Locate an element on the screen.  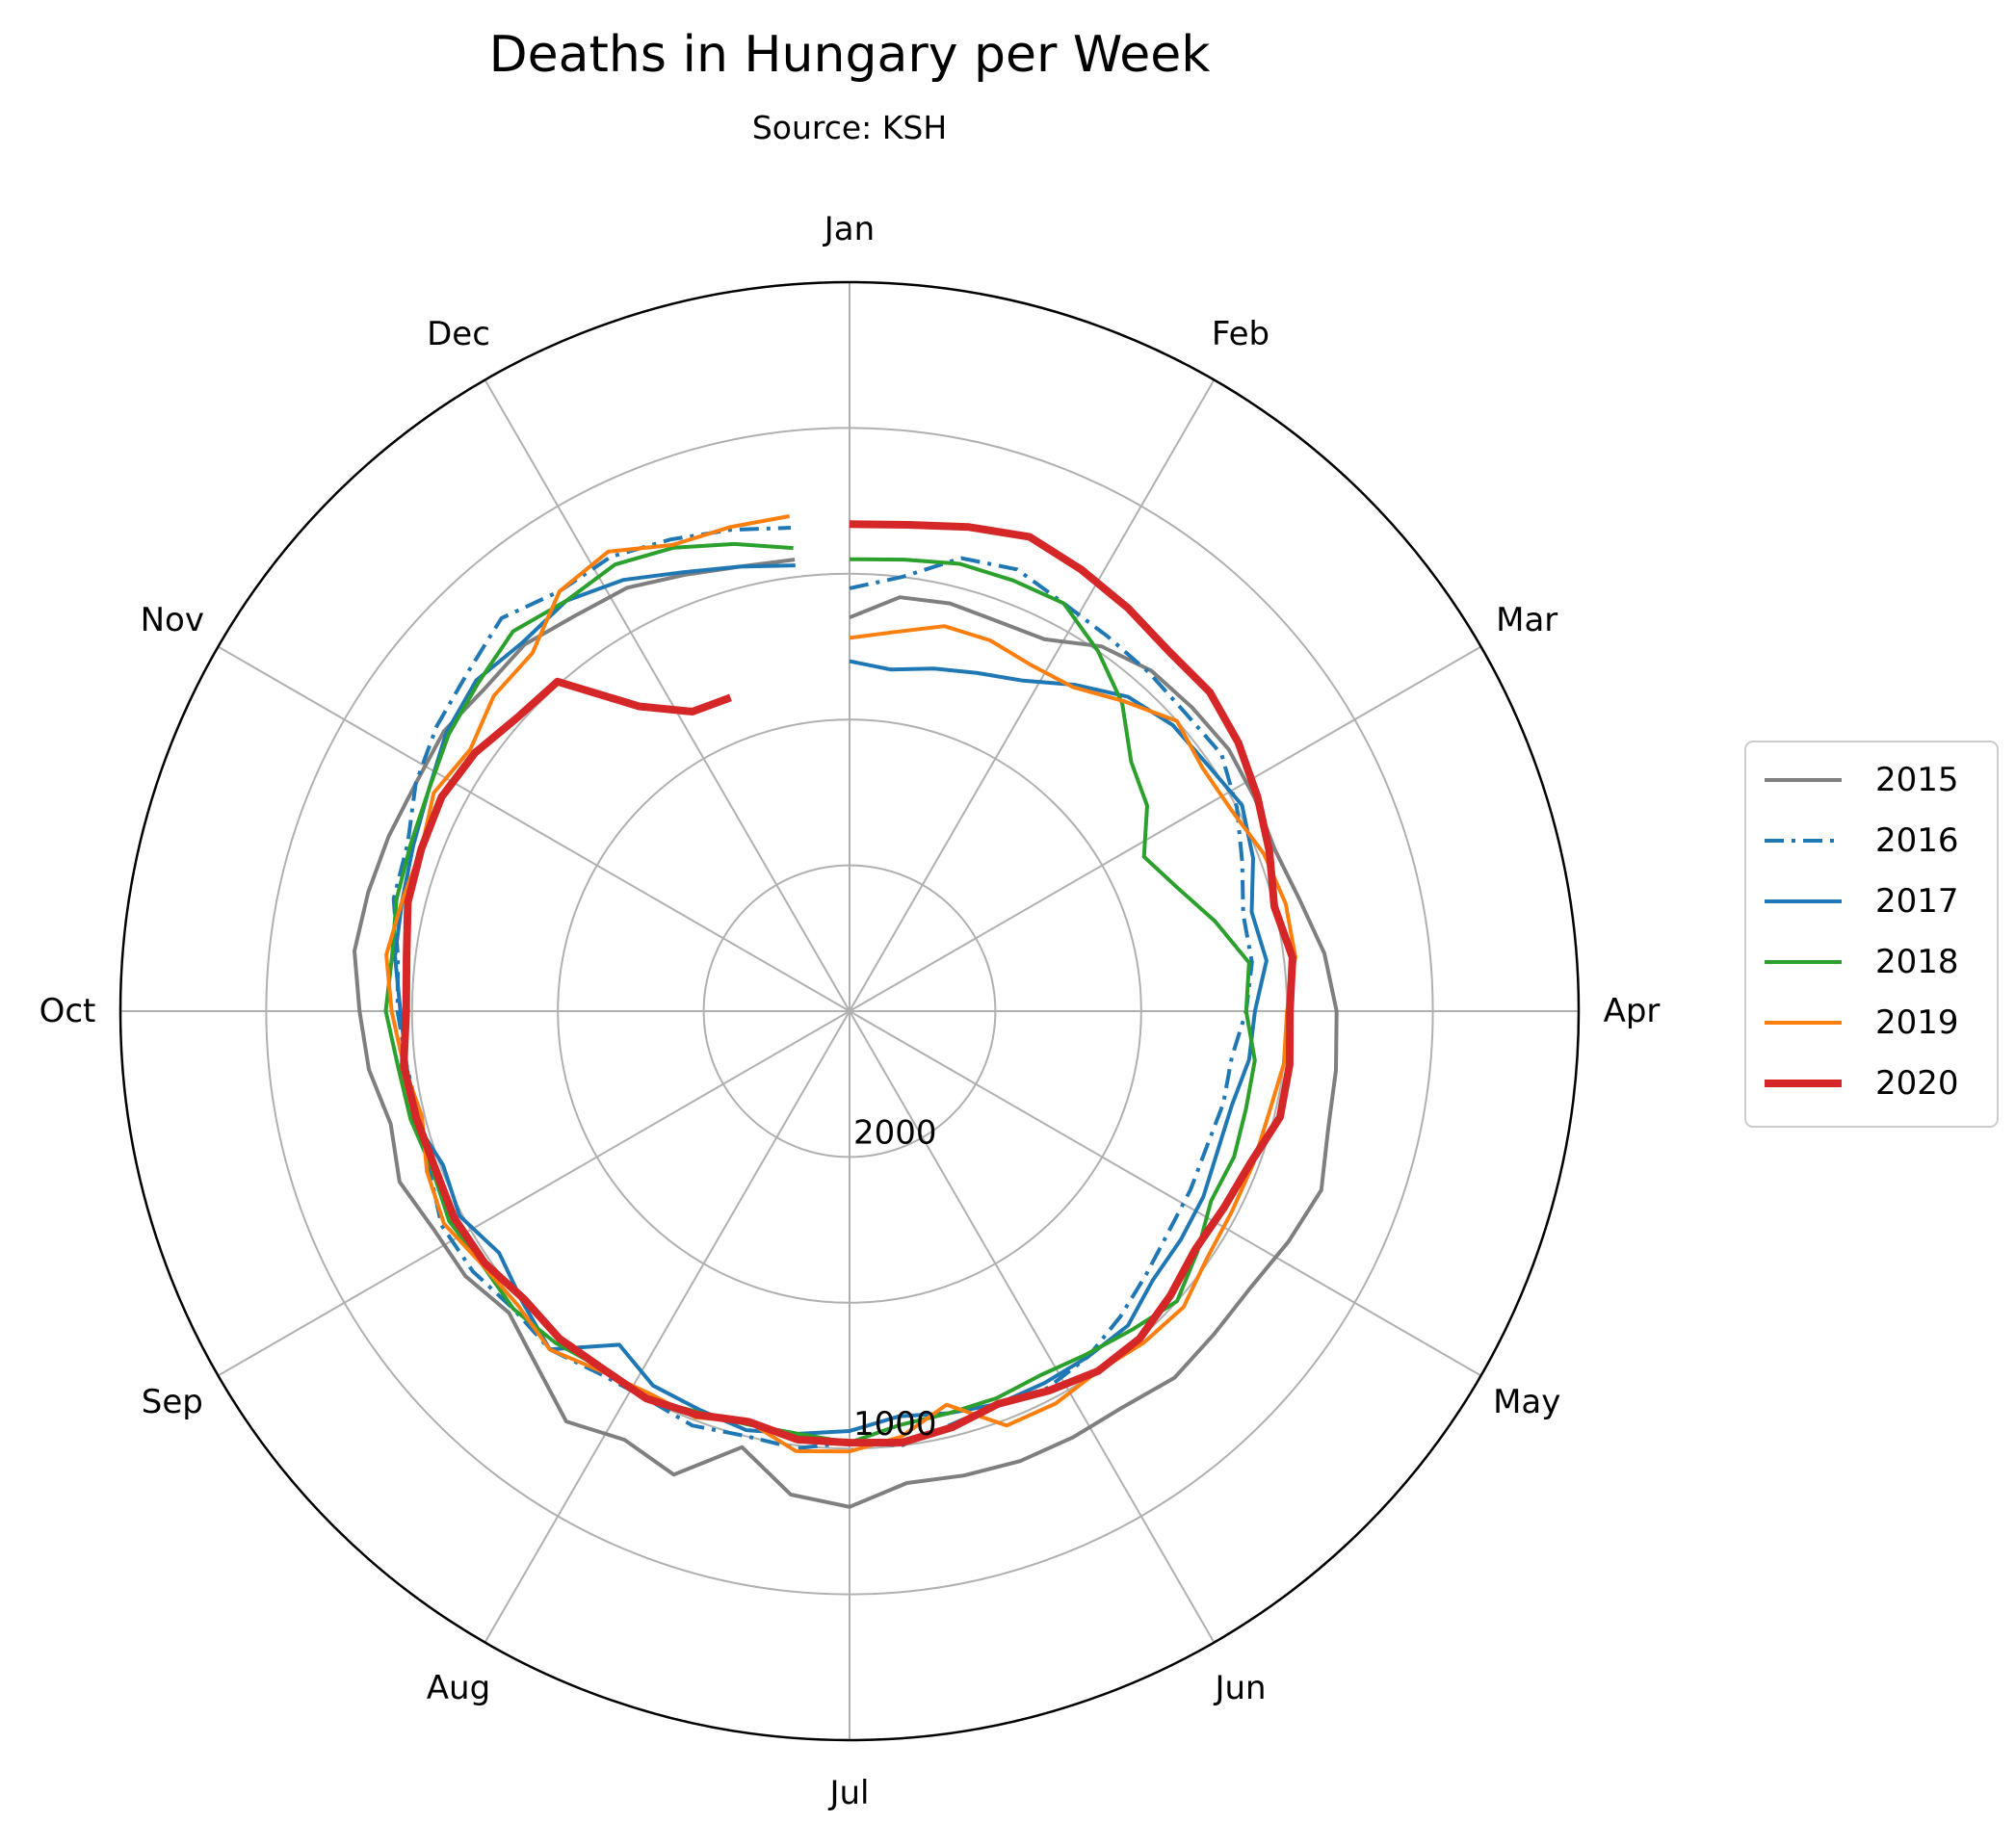
month-label-aug: Aug is located at coordinates (459, 1688).